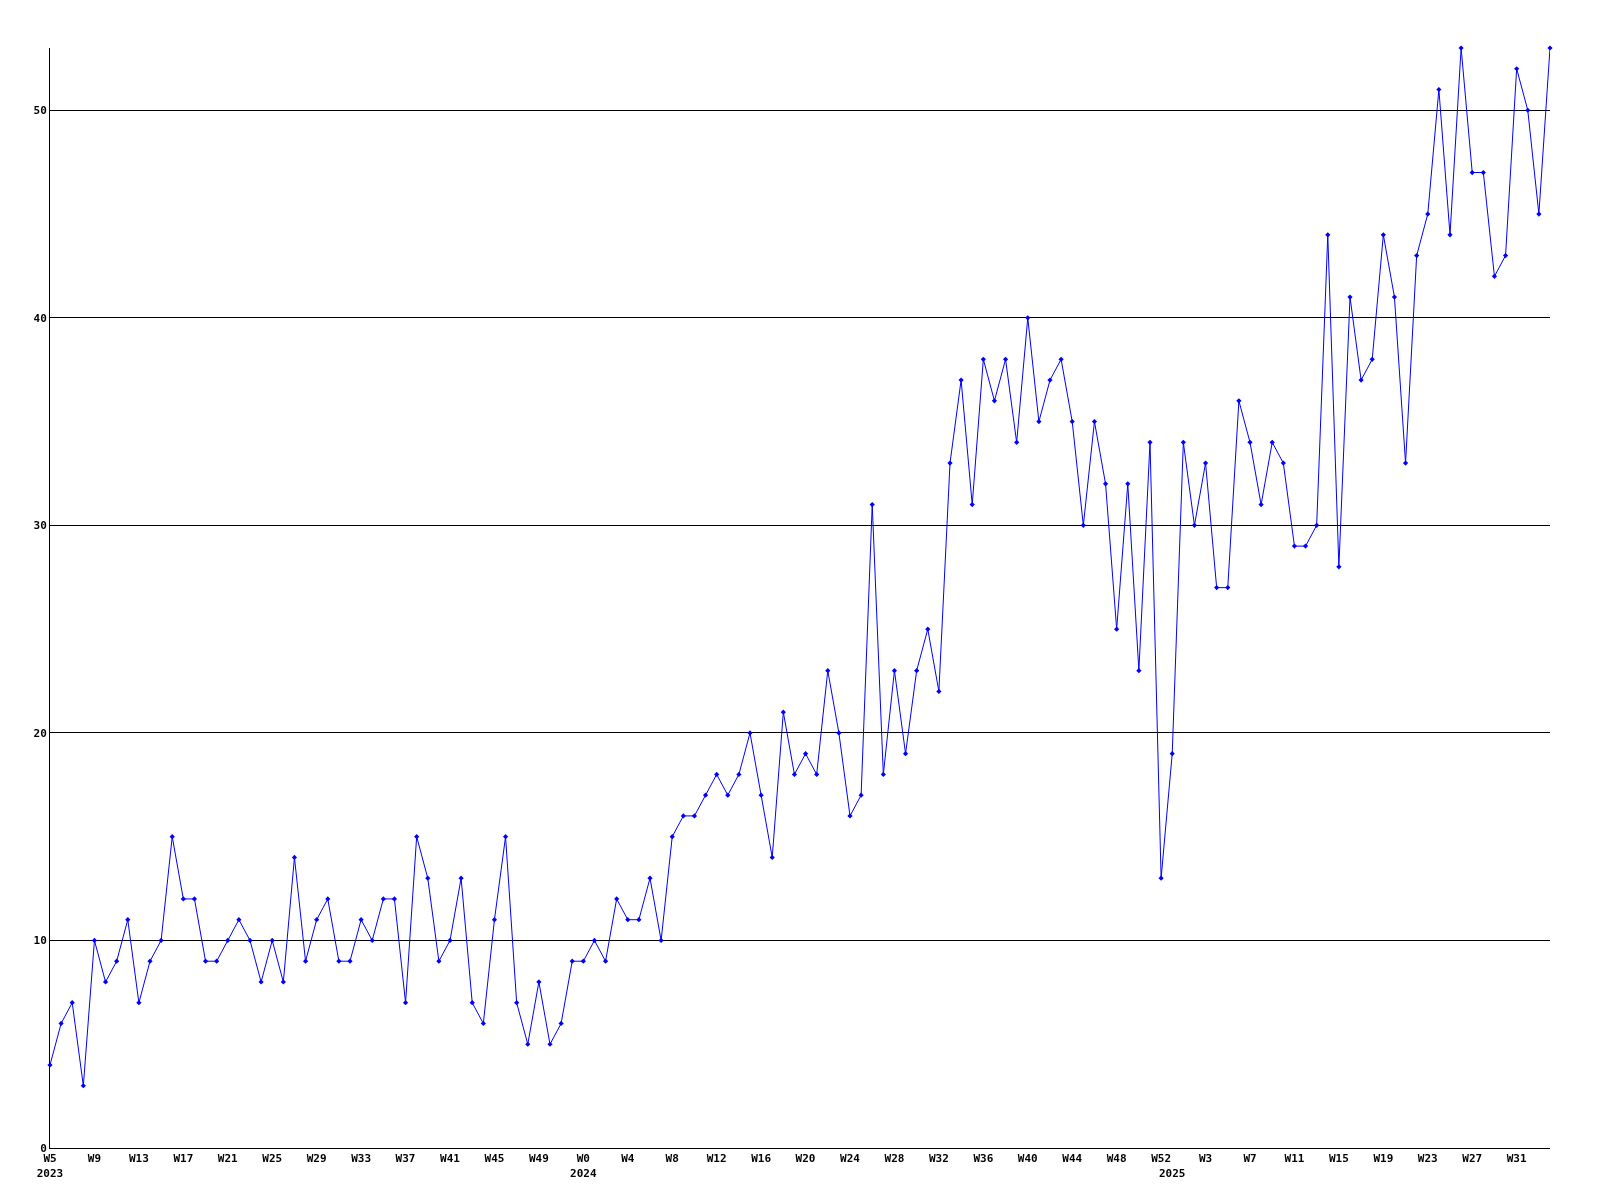 Image resolution: width=1600 pixels, height=1200 pixels. Describe the element at coordinates (1472, 1159) in the screenshot. I see `x-tick-label: W27` at that location.